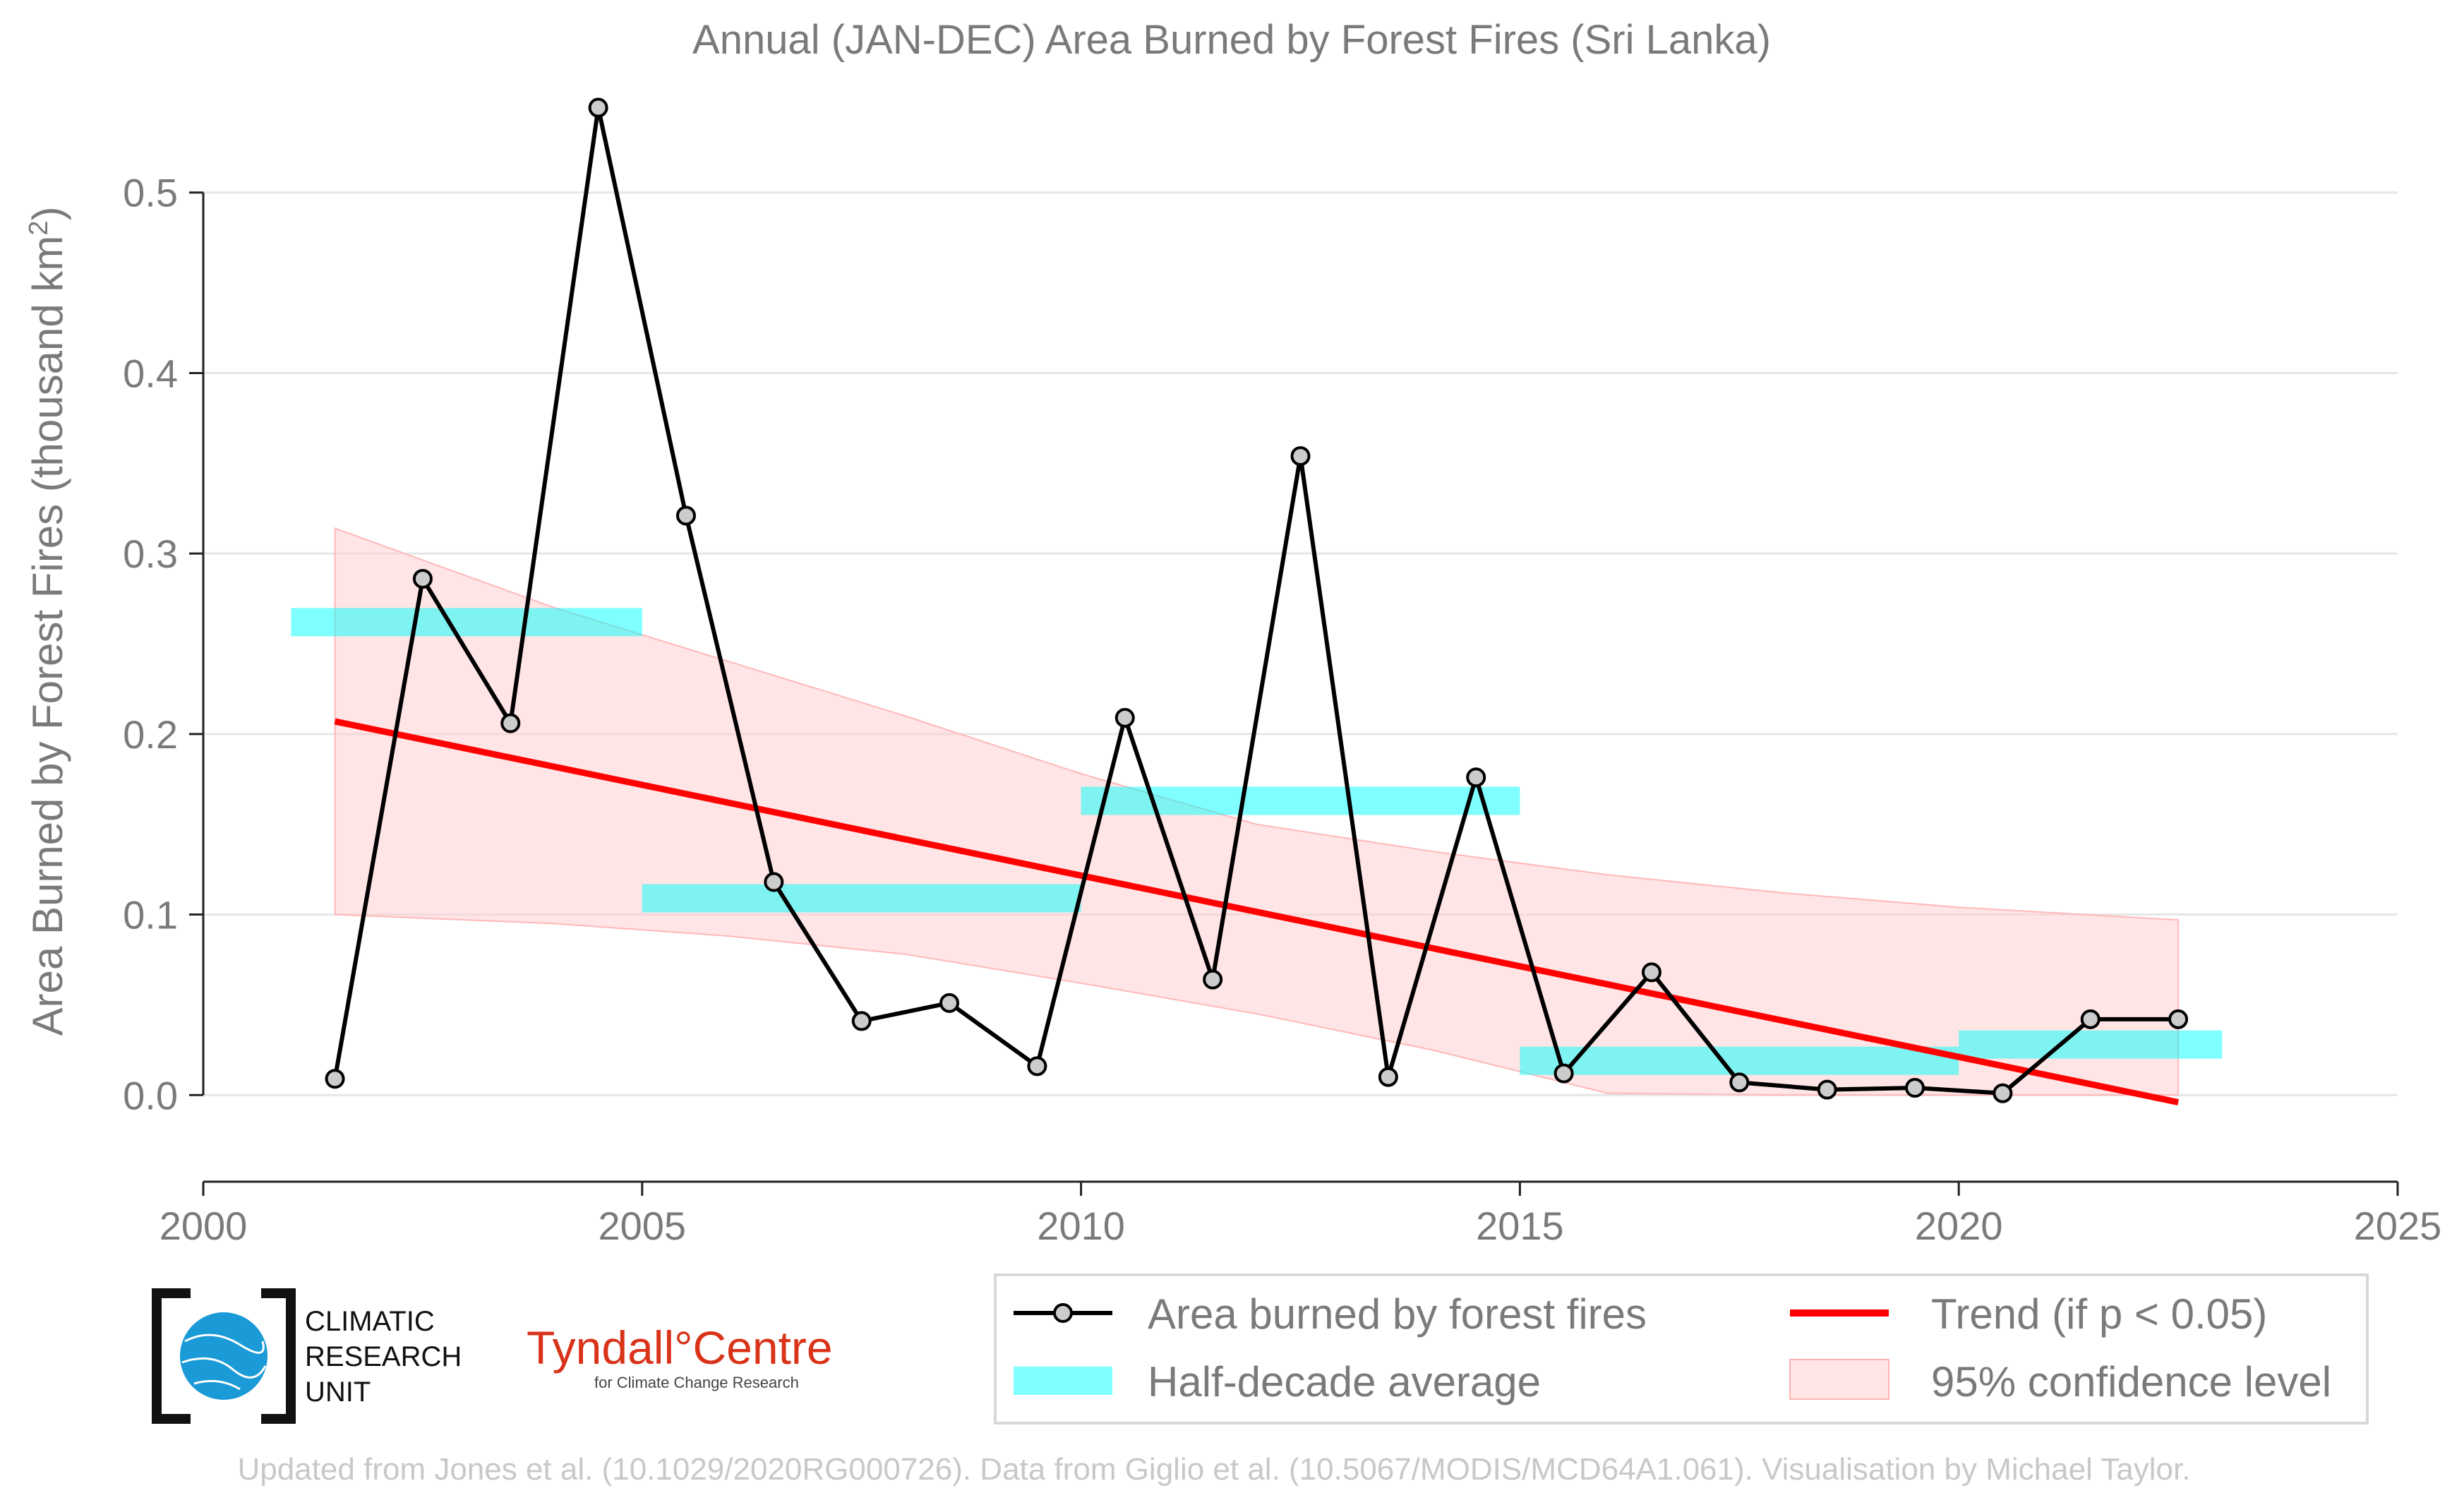 The image size is (2464, 1505). What do you see at coordinates (949, 1003) in the screenshot?
I see `data-point-2008.5` at bounding box center [949, 1003].